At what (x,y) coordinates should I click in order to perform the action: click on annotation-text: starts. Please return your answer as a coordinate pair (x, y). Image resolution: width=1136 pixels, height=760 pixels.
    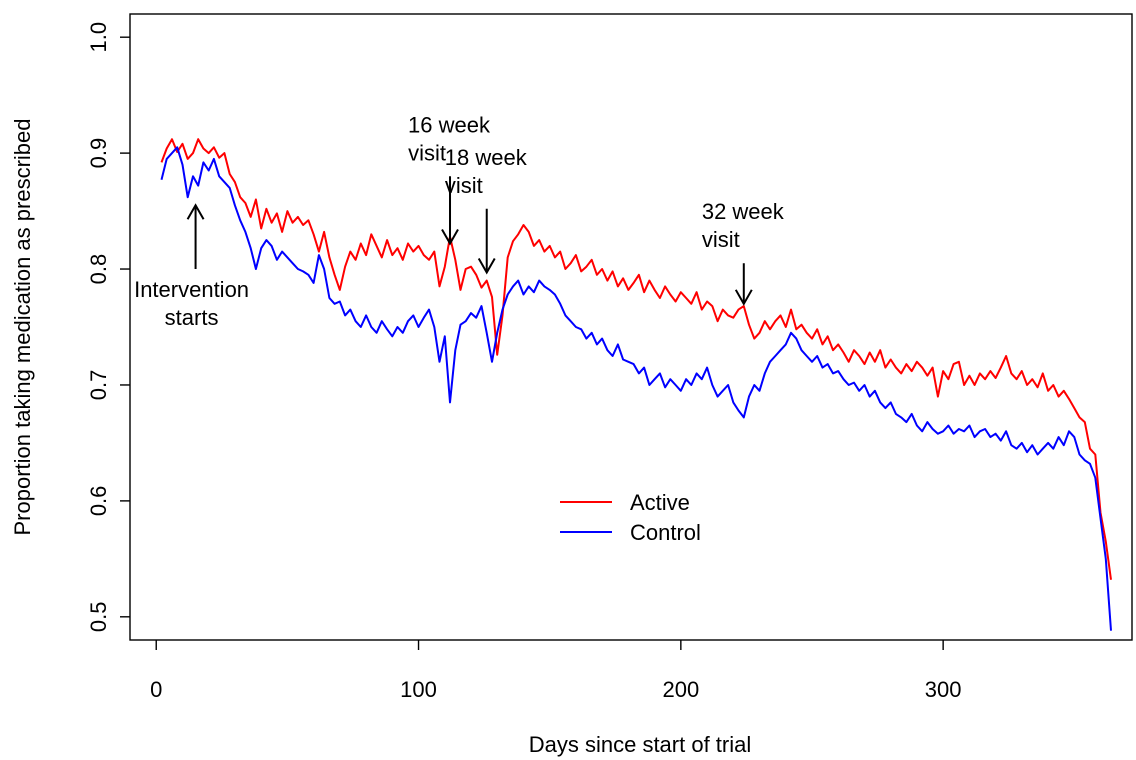
    Looking at the image, I should click on (192, 317).